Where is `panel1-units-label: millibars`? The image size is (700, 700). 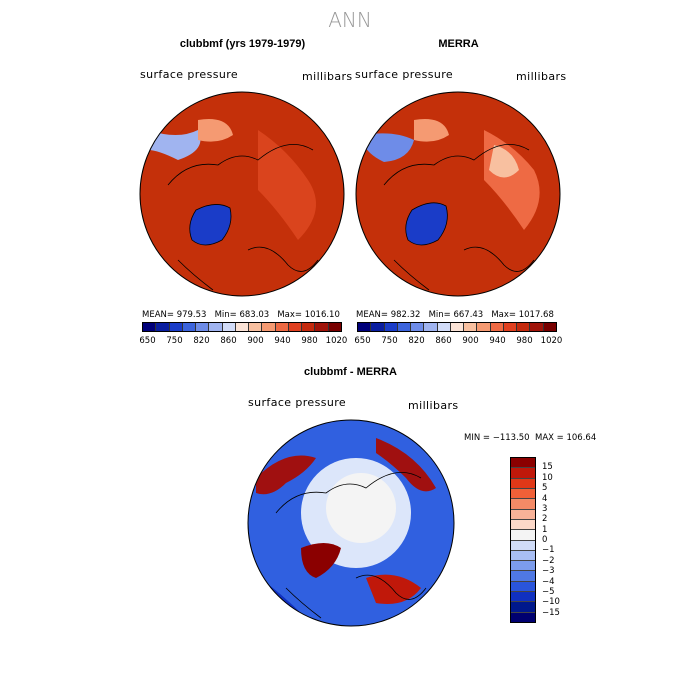 panel1-units-label: millibars is located at coordinates (327, 76).